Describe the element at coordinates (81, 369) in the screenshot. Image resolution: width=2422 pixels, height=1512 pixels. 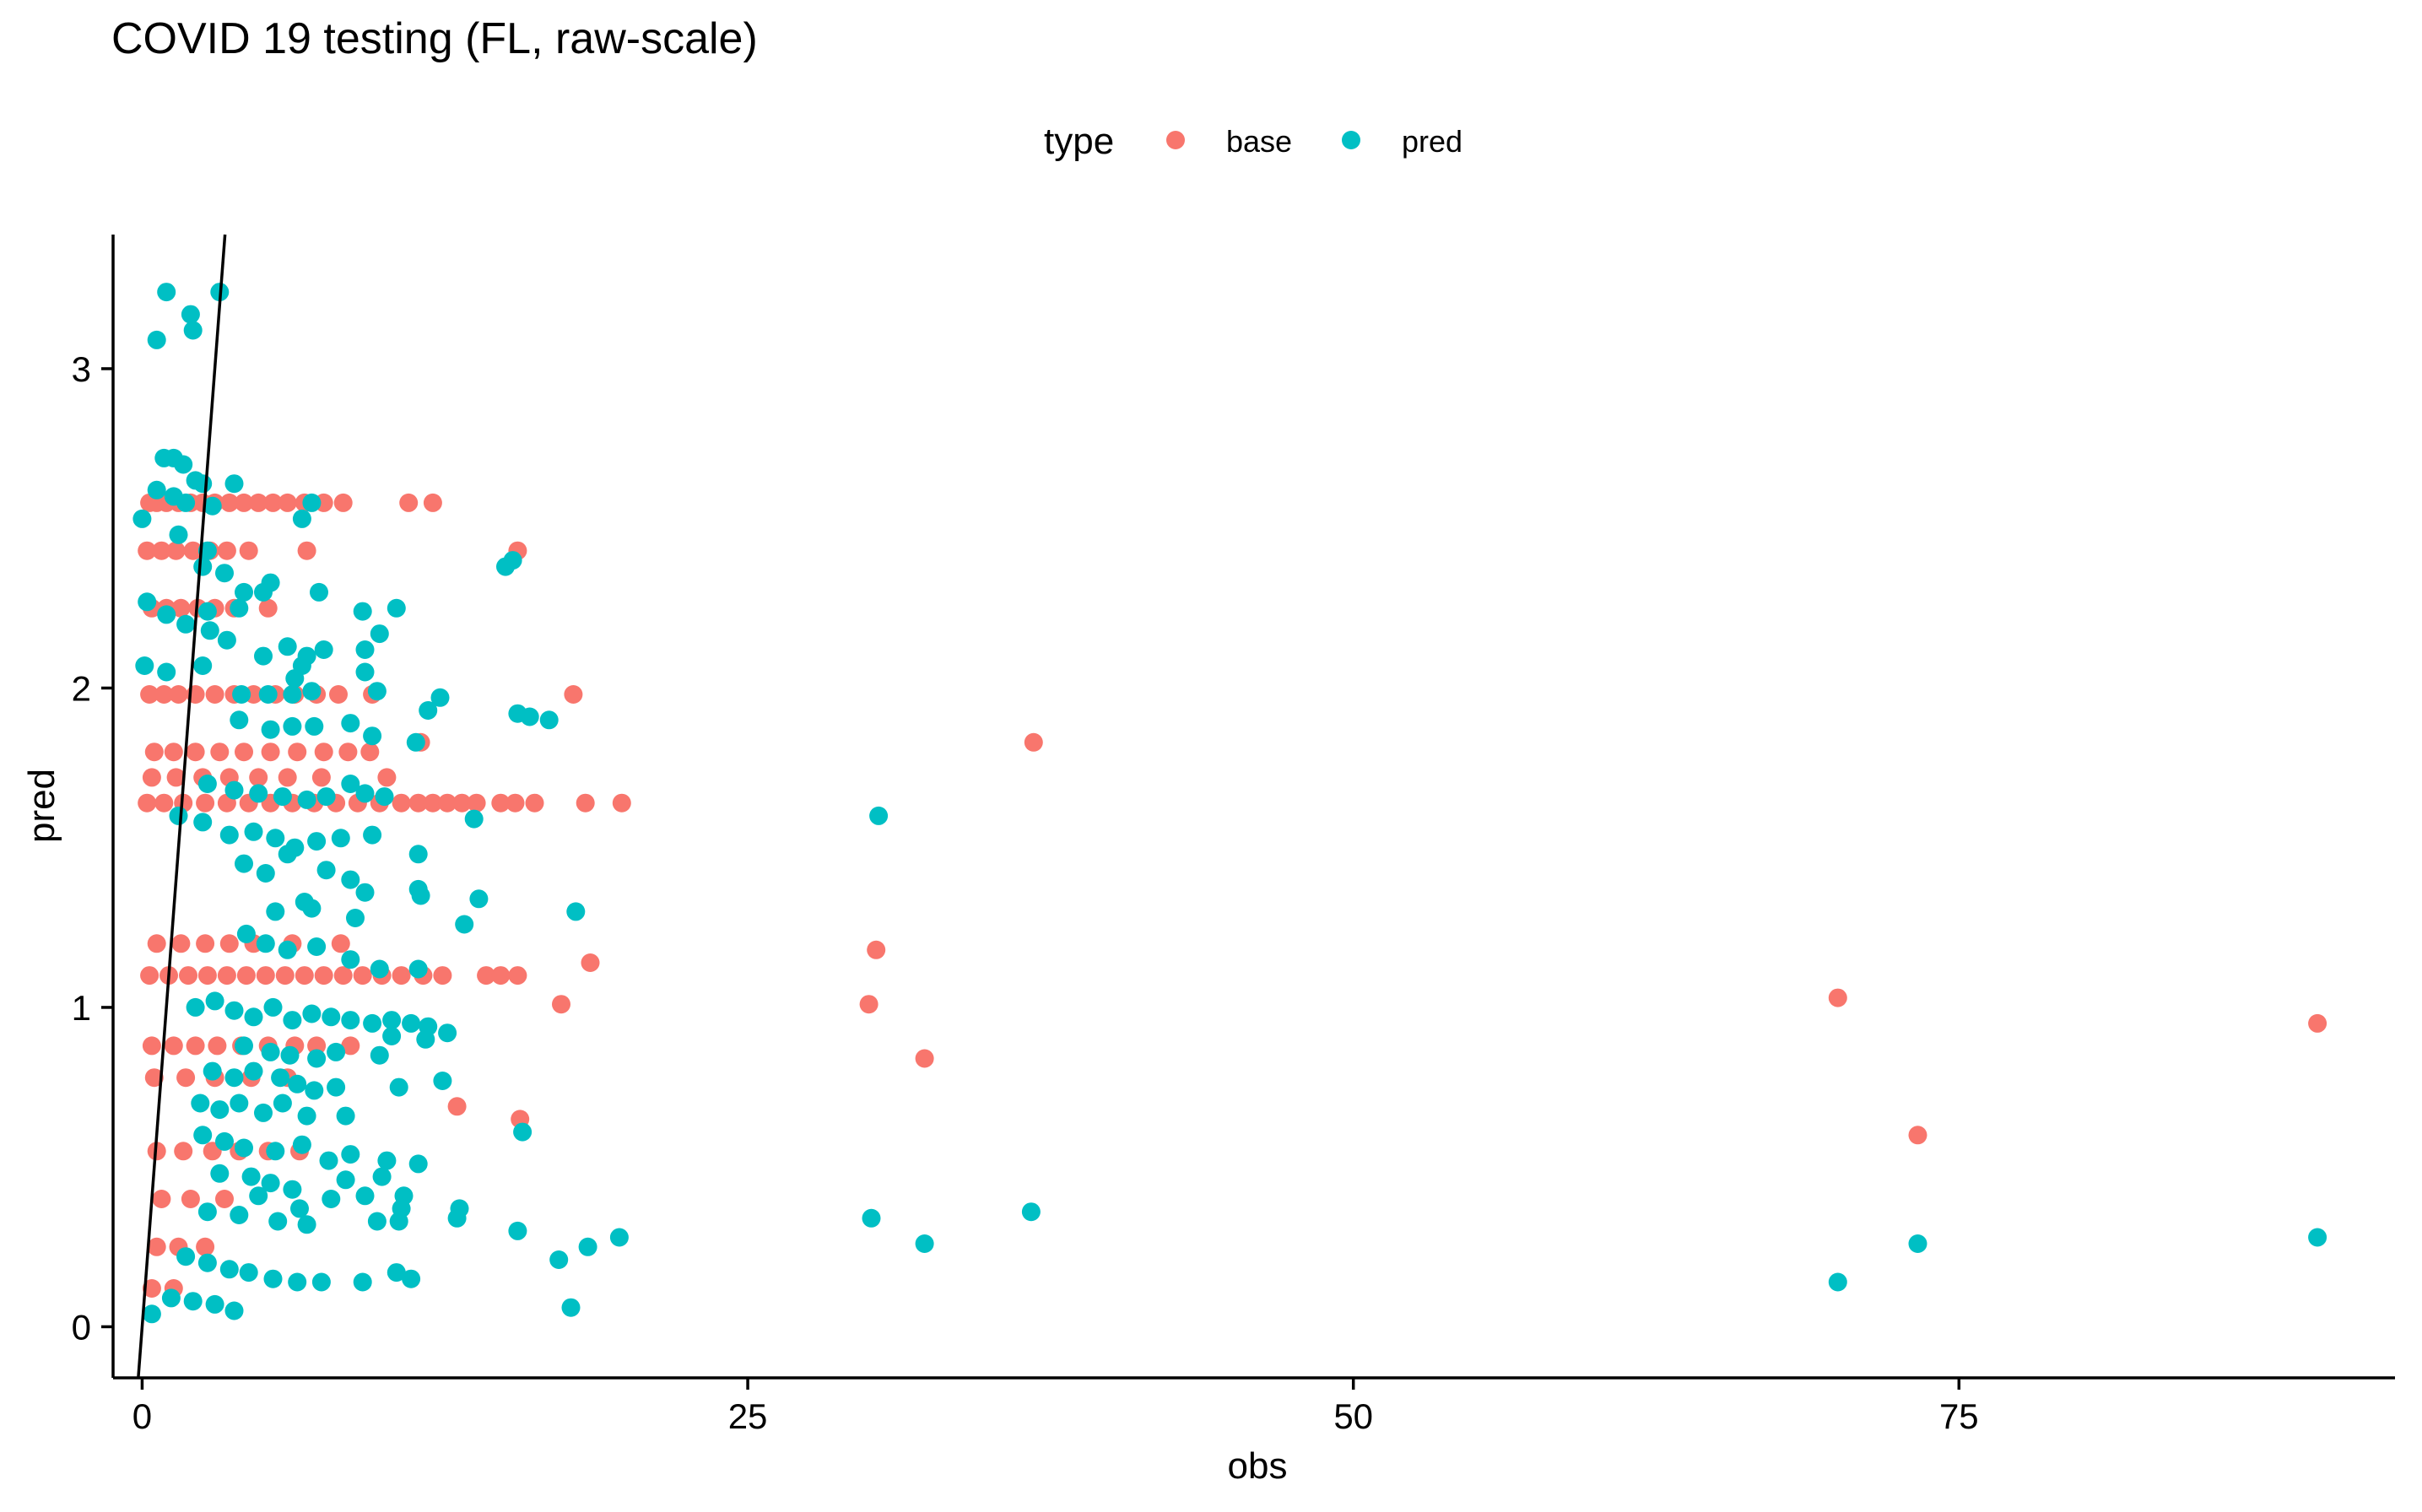
I see `y-tick-label: 3` at that location.